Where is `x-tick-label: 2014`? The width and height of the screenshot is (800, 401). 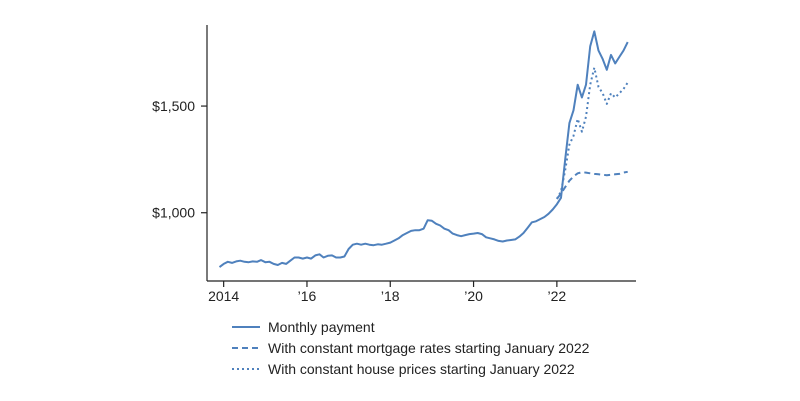 x-tick-label: 2014 is located at coordinates (223, 296).